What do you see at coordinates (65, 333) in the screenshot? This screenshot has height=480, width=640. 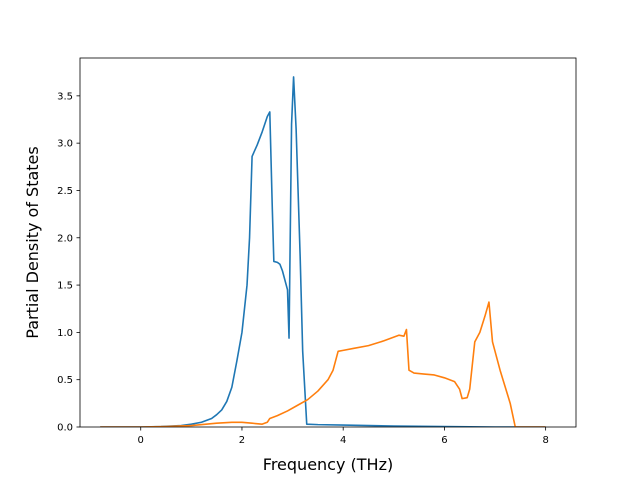 I see `y-tick-label: 1.0` at bounding box center [65, 333].